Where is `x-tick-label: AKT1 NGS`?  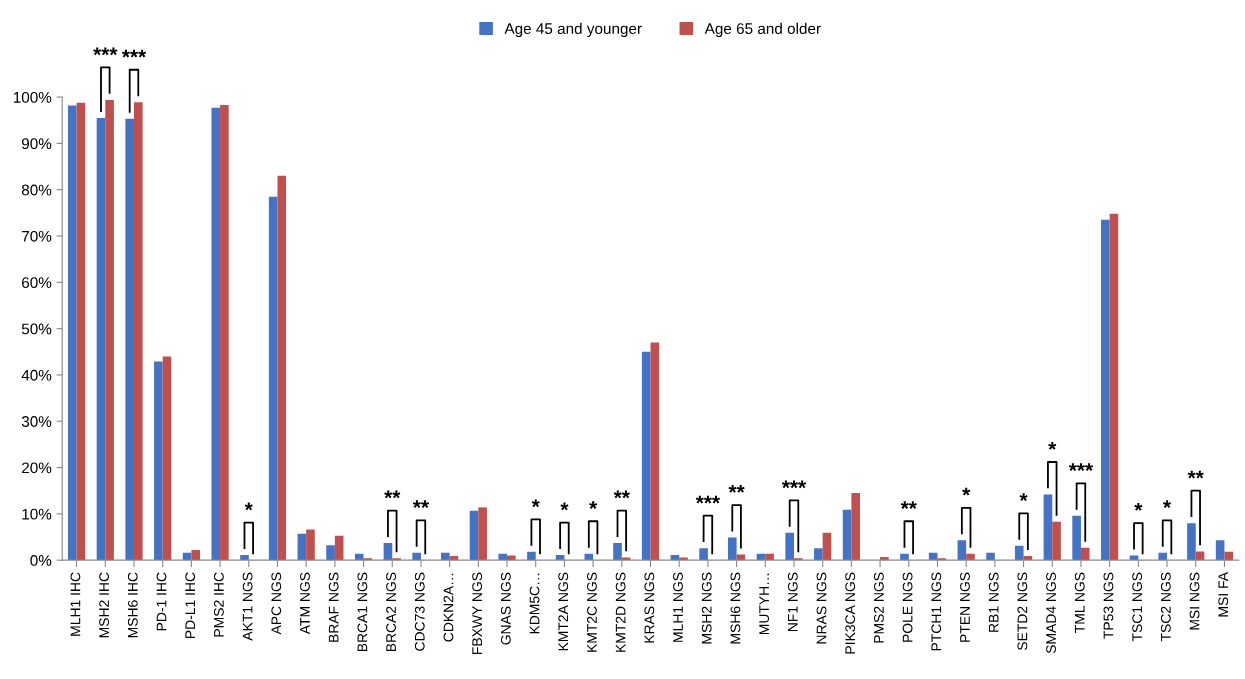
x-tick-label: AKT1 NGS is located at coordinates (247, 606).